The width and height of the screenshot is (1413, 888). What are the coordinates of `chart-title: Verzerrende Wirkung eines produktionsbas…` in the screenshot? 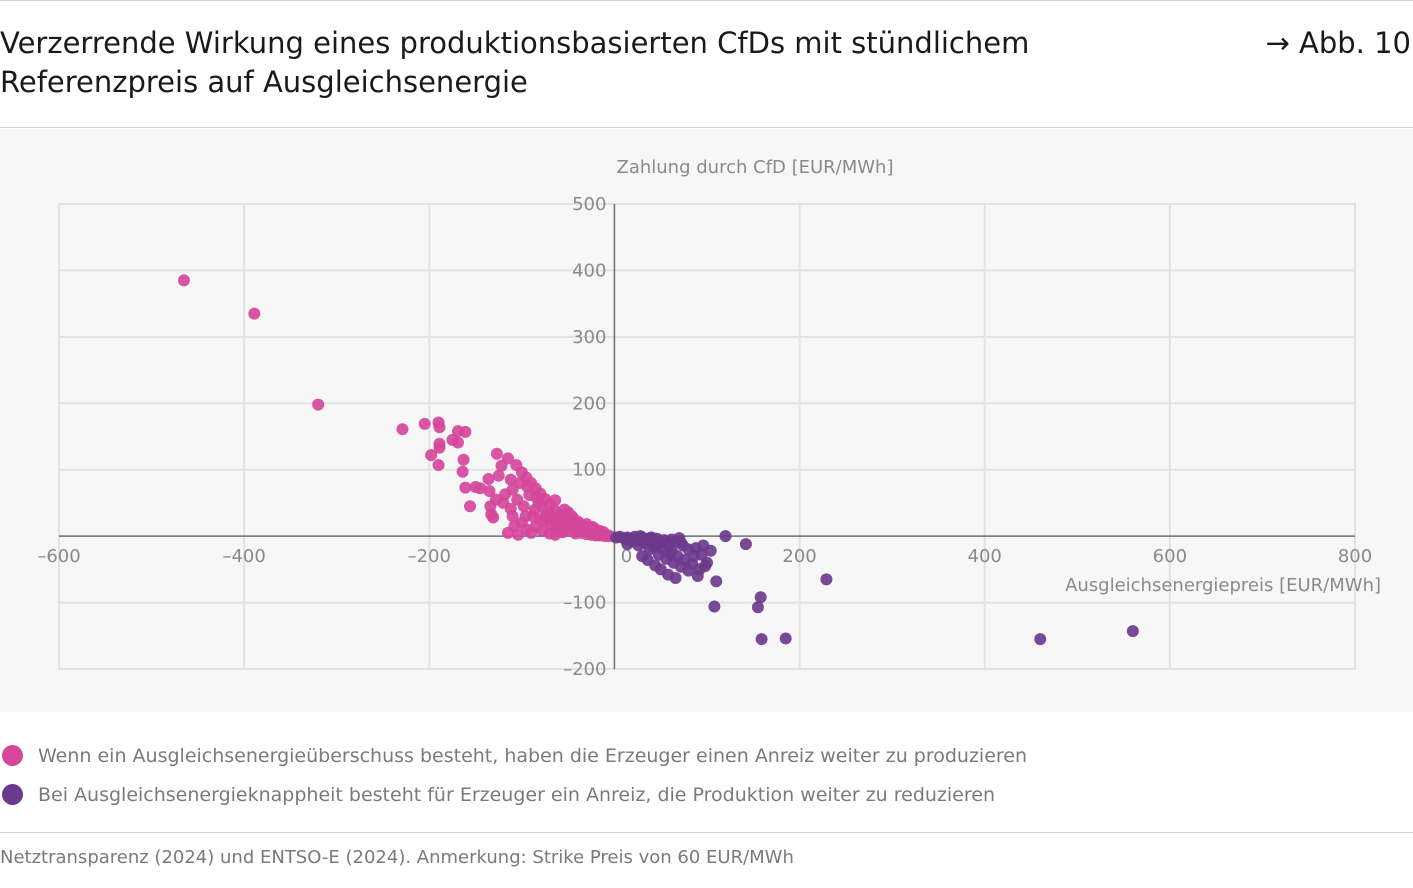 It's located at (515, 62).